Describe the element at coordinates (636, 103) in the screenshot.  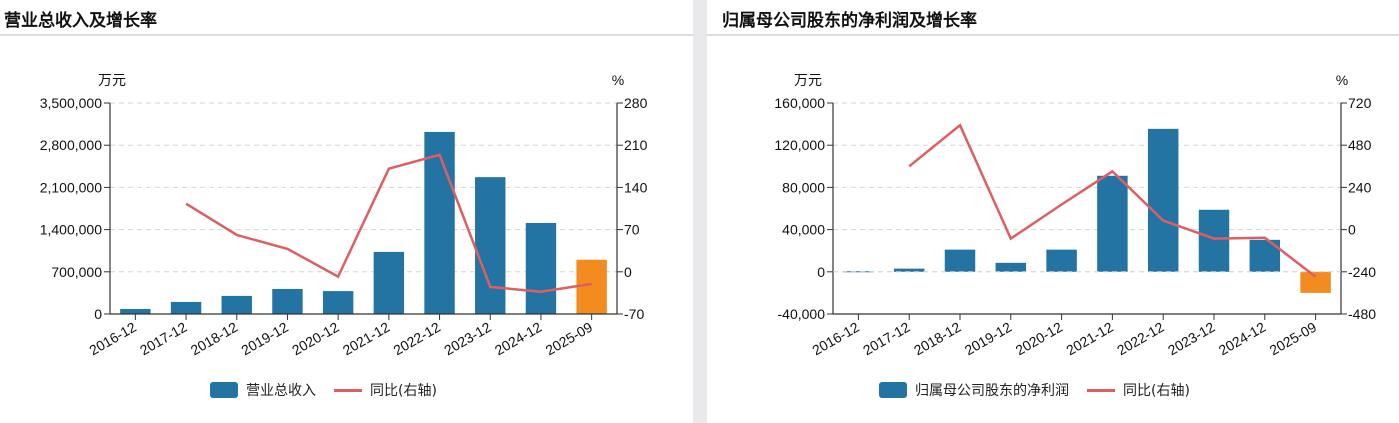
I see `right-tick-label: 280` at that location.